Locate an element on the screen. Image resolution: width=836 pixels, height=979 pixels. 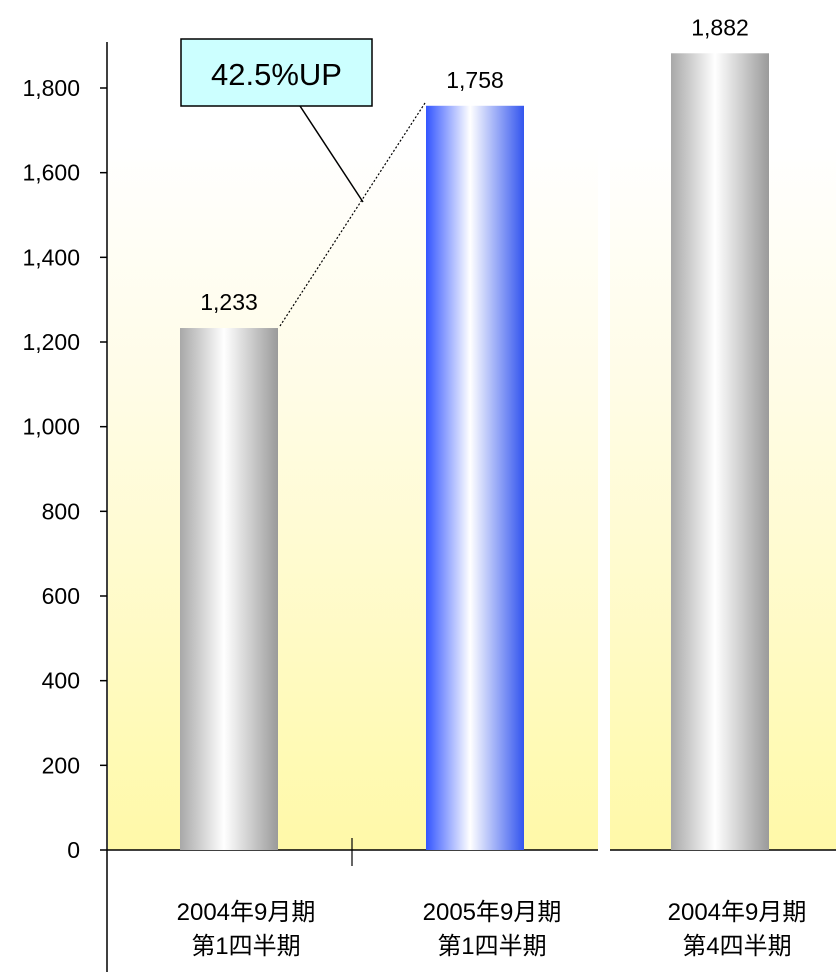
y-axis-ticks: 0 200 400 600 800 1,000 1,200 1,400 1,600 1,800 is located at coordinates (64, 469).